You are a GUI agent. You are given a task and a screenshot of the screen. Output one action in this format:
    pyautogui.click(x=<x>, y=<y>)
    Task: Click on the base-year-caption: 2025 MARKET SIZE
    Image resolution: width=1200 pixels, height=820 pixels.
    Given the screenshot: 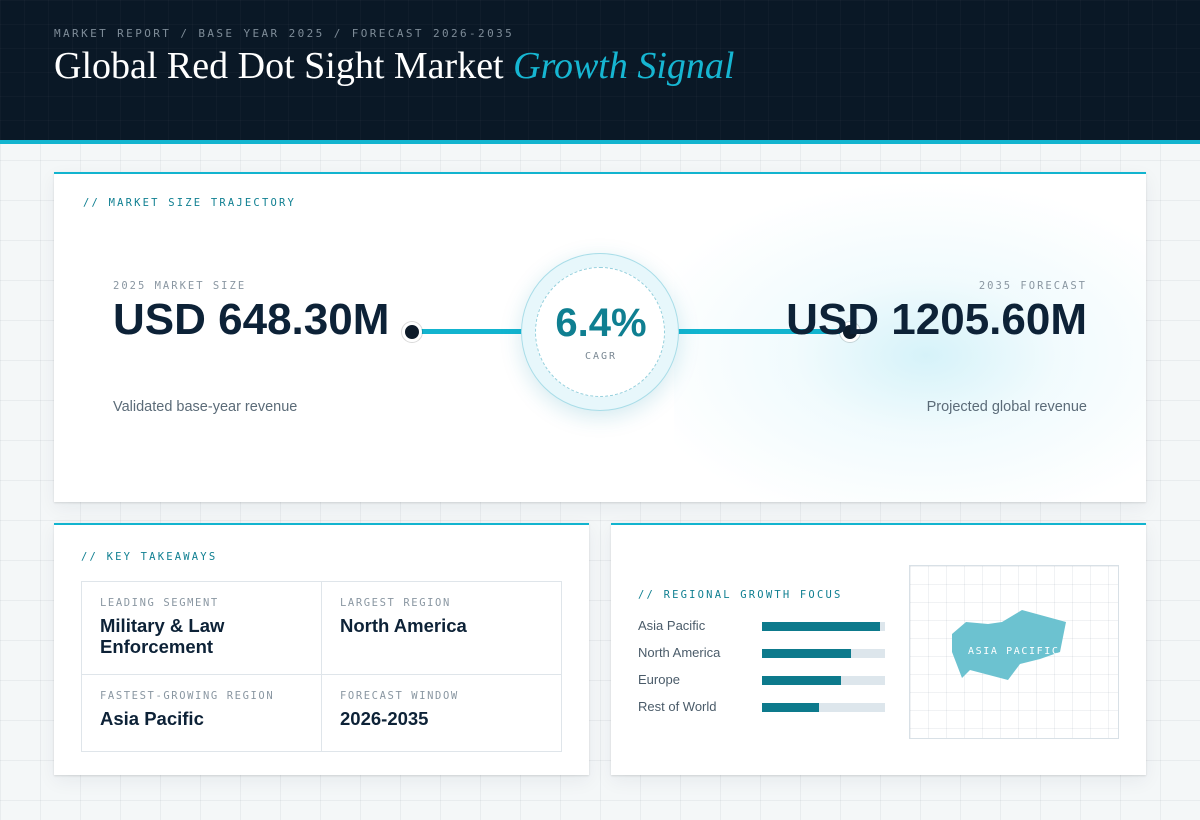 What is the action you would take?
    pyautogui.click(x=180, y=286)
    